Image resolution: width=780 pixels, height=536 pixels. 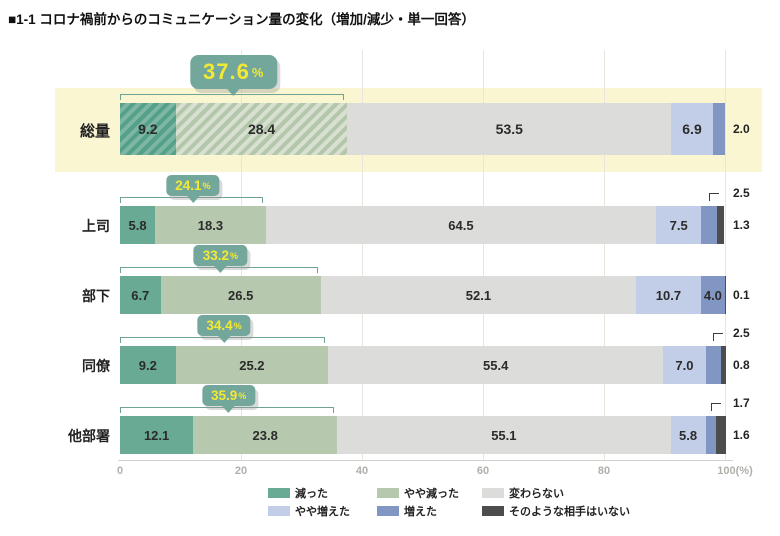 What do you see at coordinates (425, 460) in the screenshot?
I see `x-axis-line` at bounding box center [425, 460].